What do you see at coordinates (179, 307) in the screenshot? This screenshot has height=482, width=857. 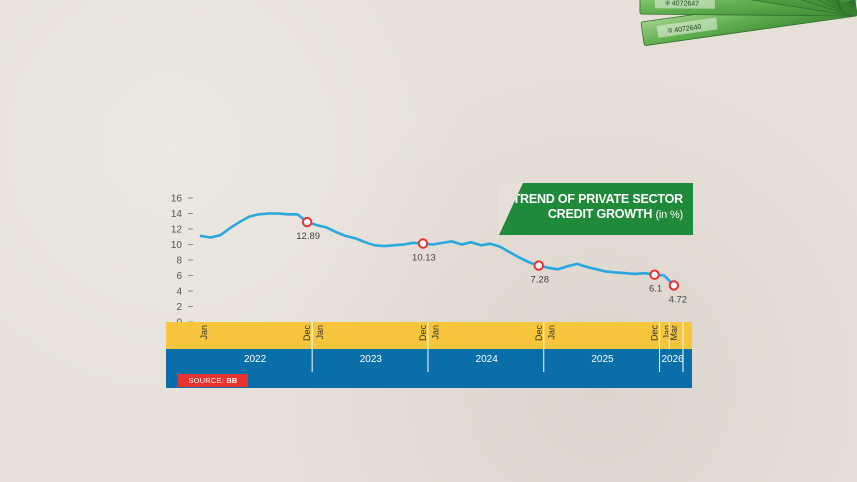 I see `y-tick-label: 2` at bounding box center [179, 307].